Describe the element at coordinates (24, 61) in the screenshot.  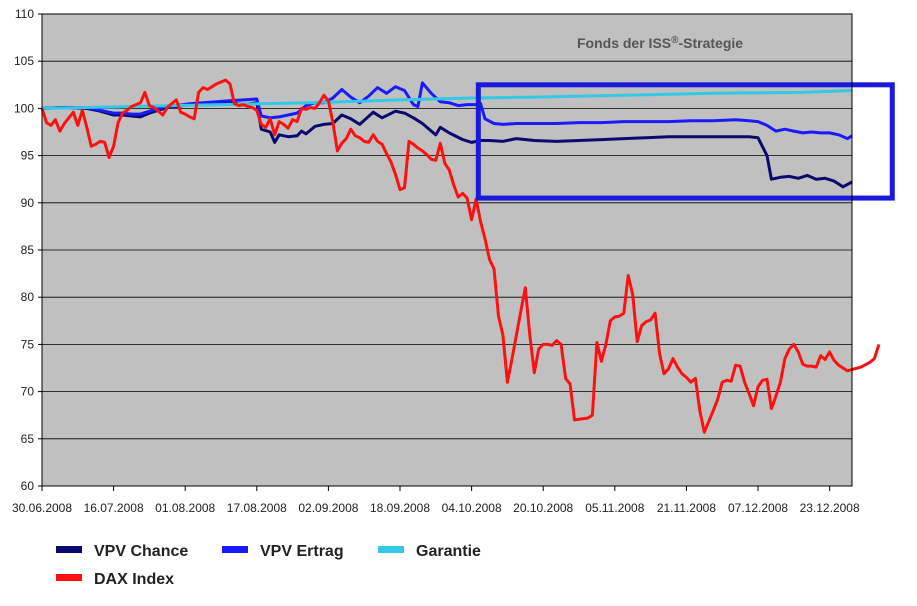
I see `y-tick-label: 105` at that location.